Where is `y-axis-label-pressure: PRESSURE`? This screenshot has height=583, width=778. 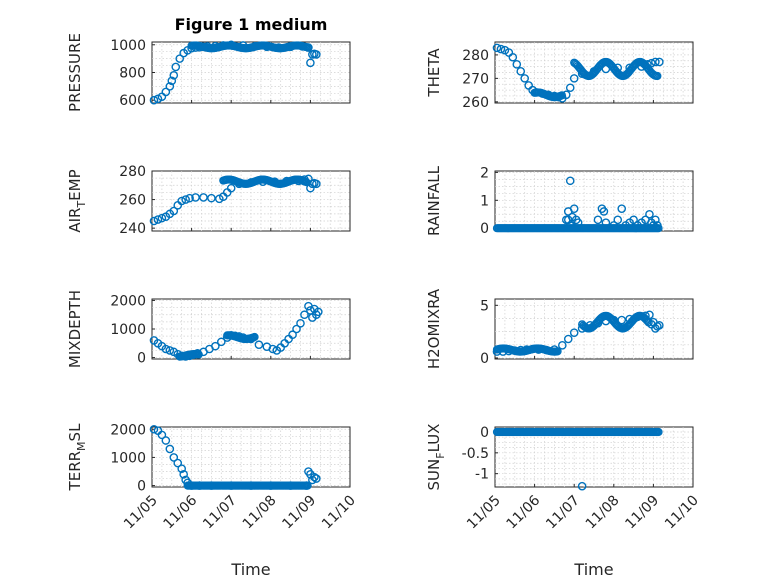
y-axis-label-pressure: PRESSURE is located at coordinates (75, 72).